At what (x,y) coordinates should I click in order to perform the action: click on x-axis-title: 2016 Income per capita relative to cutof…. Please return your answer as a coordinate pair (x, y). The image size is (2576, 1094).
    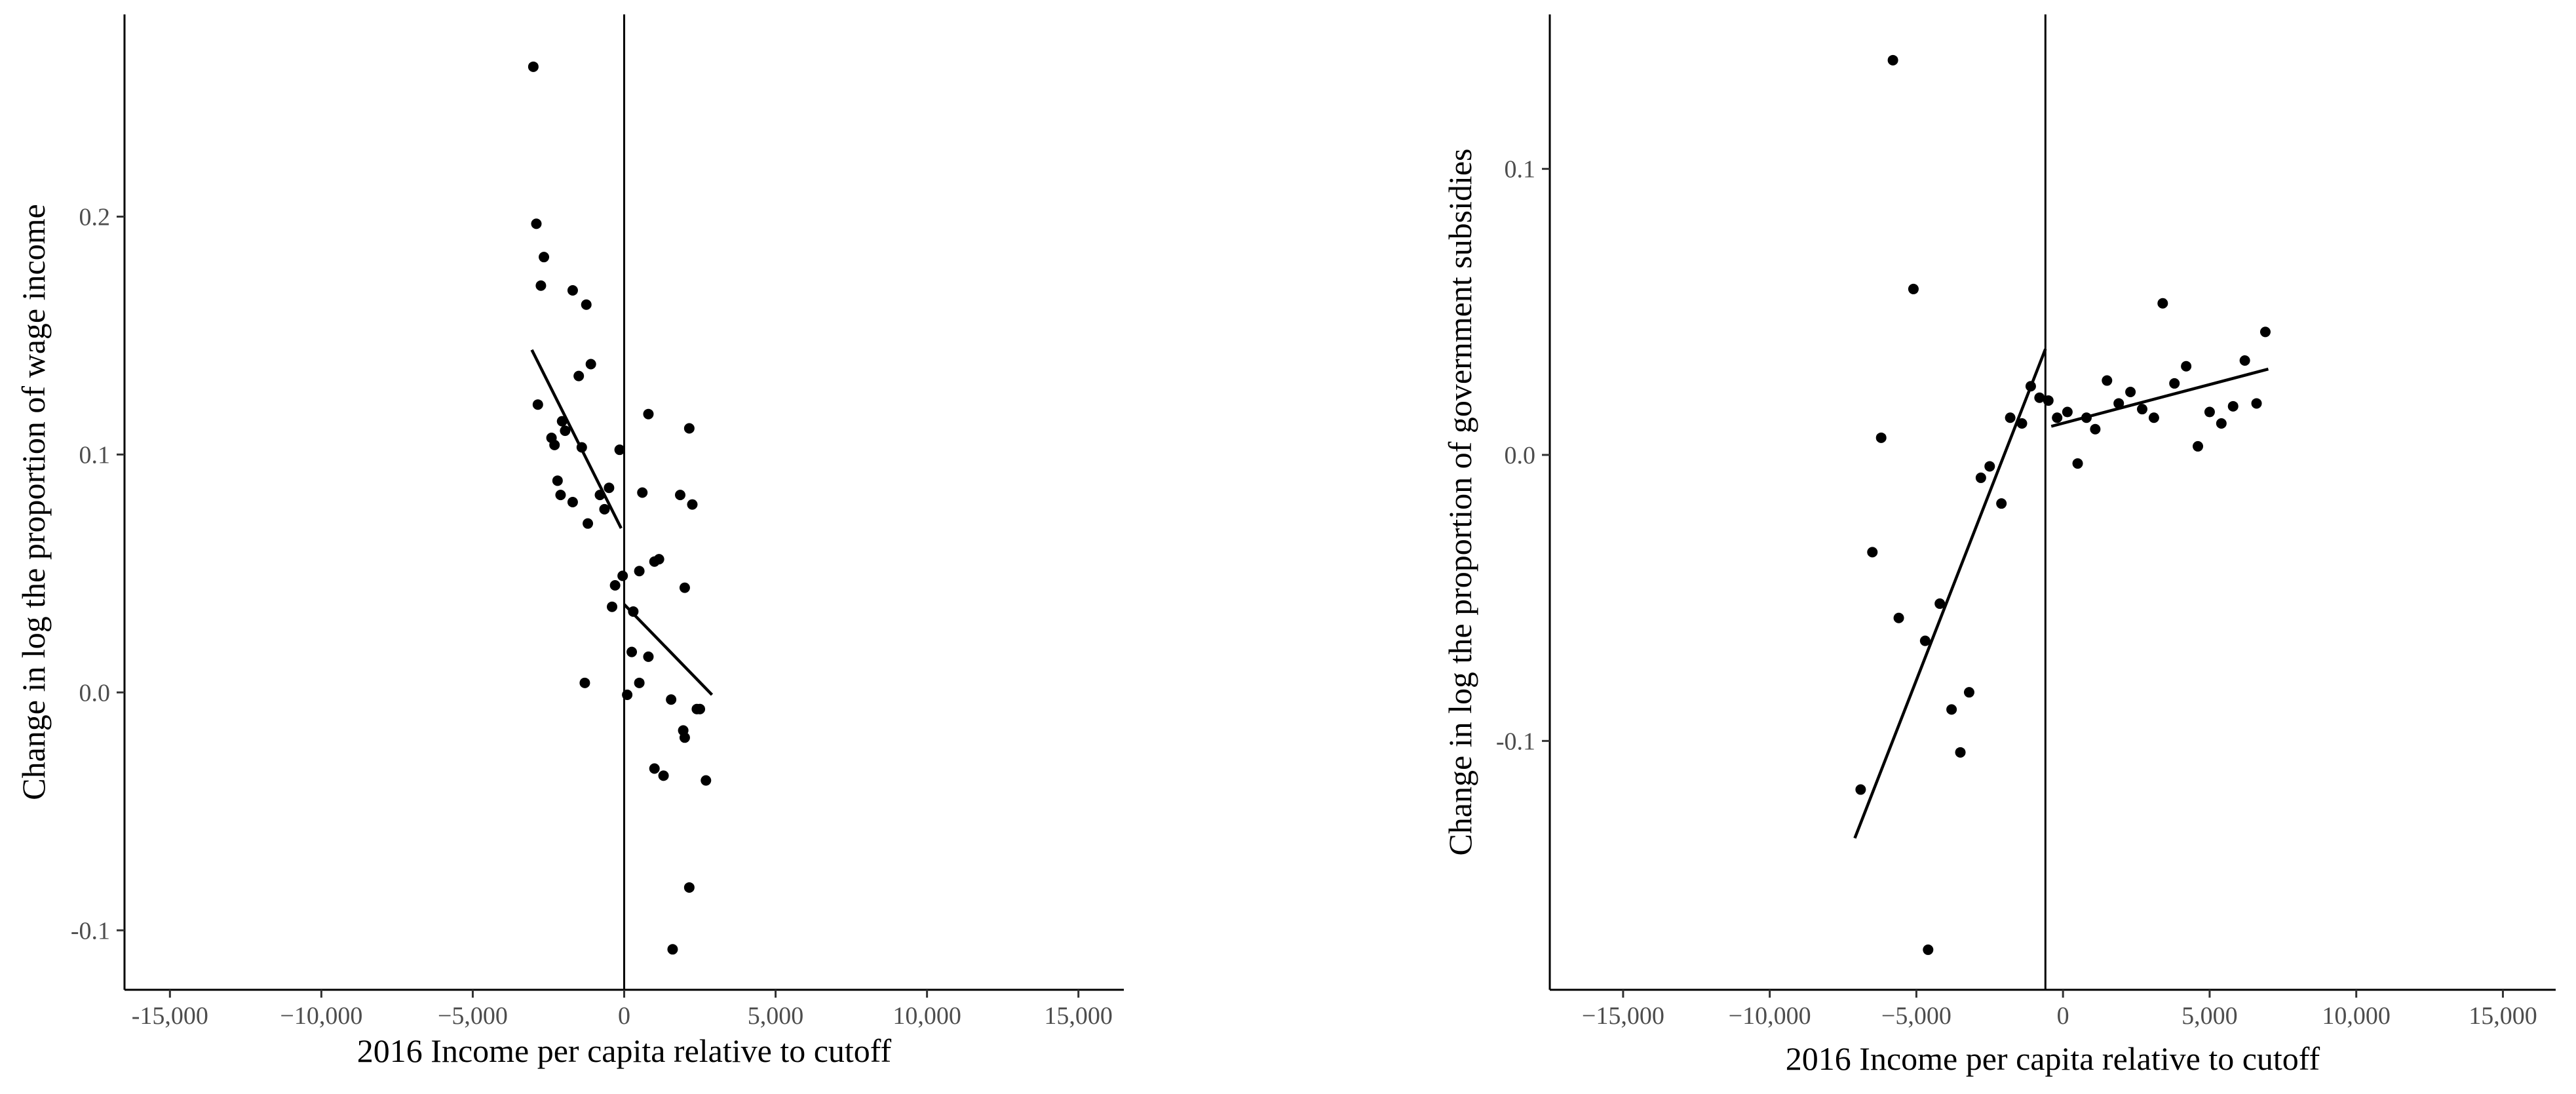
    Looking at the image, I should click on (624, 1050).